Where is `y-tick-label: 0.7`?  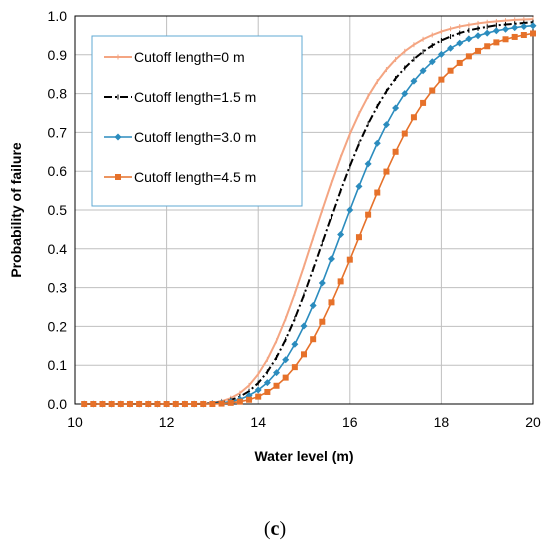
y-tick-label: 0.7 is located at coordinates (58, 132).